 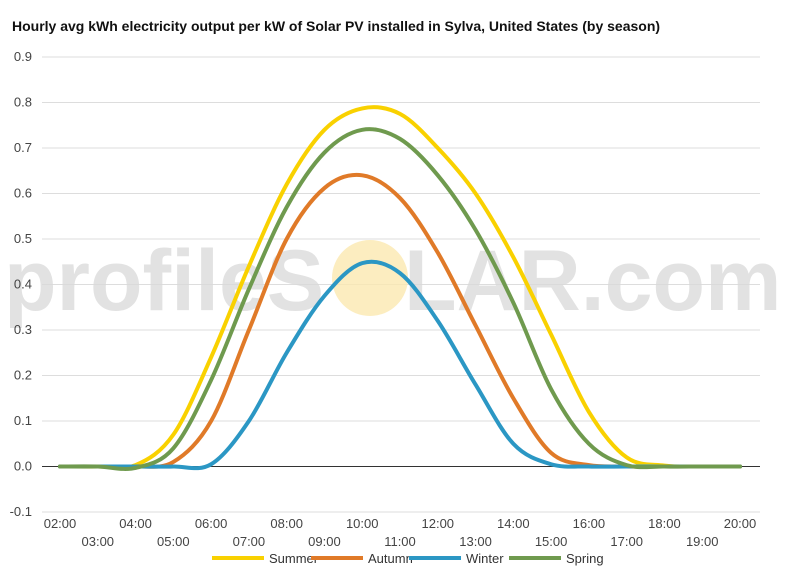 What do you see at coordinates (589, 523) in the screenshot?
I see `x-tick-label: 16:00` at bounding box center [589, 523].